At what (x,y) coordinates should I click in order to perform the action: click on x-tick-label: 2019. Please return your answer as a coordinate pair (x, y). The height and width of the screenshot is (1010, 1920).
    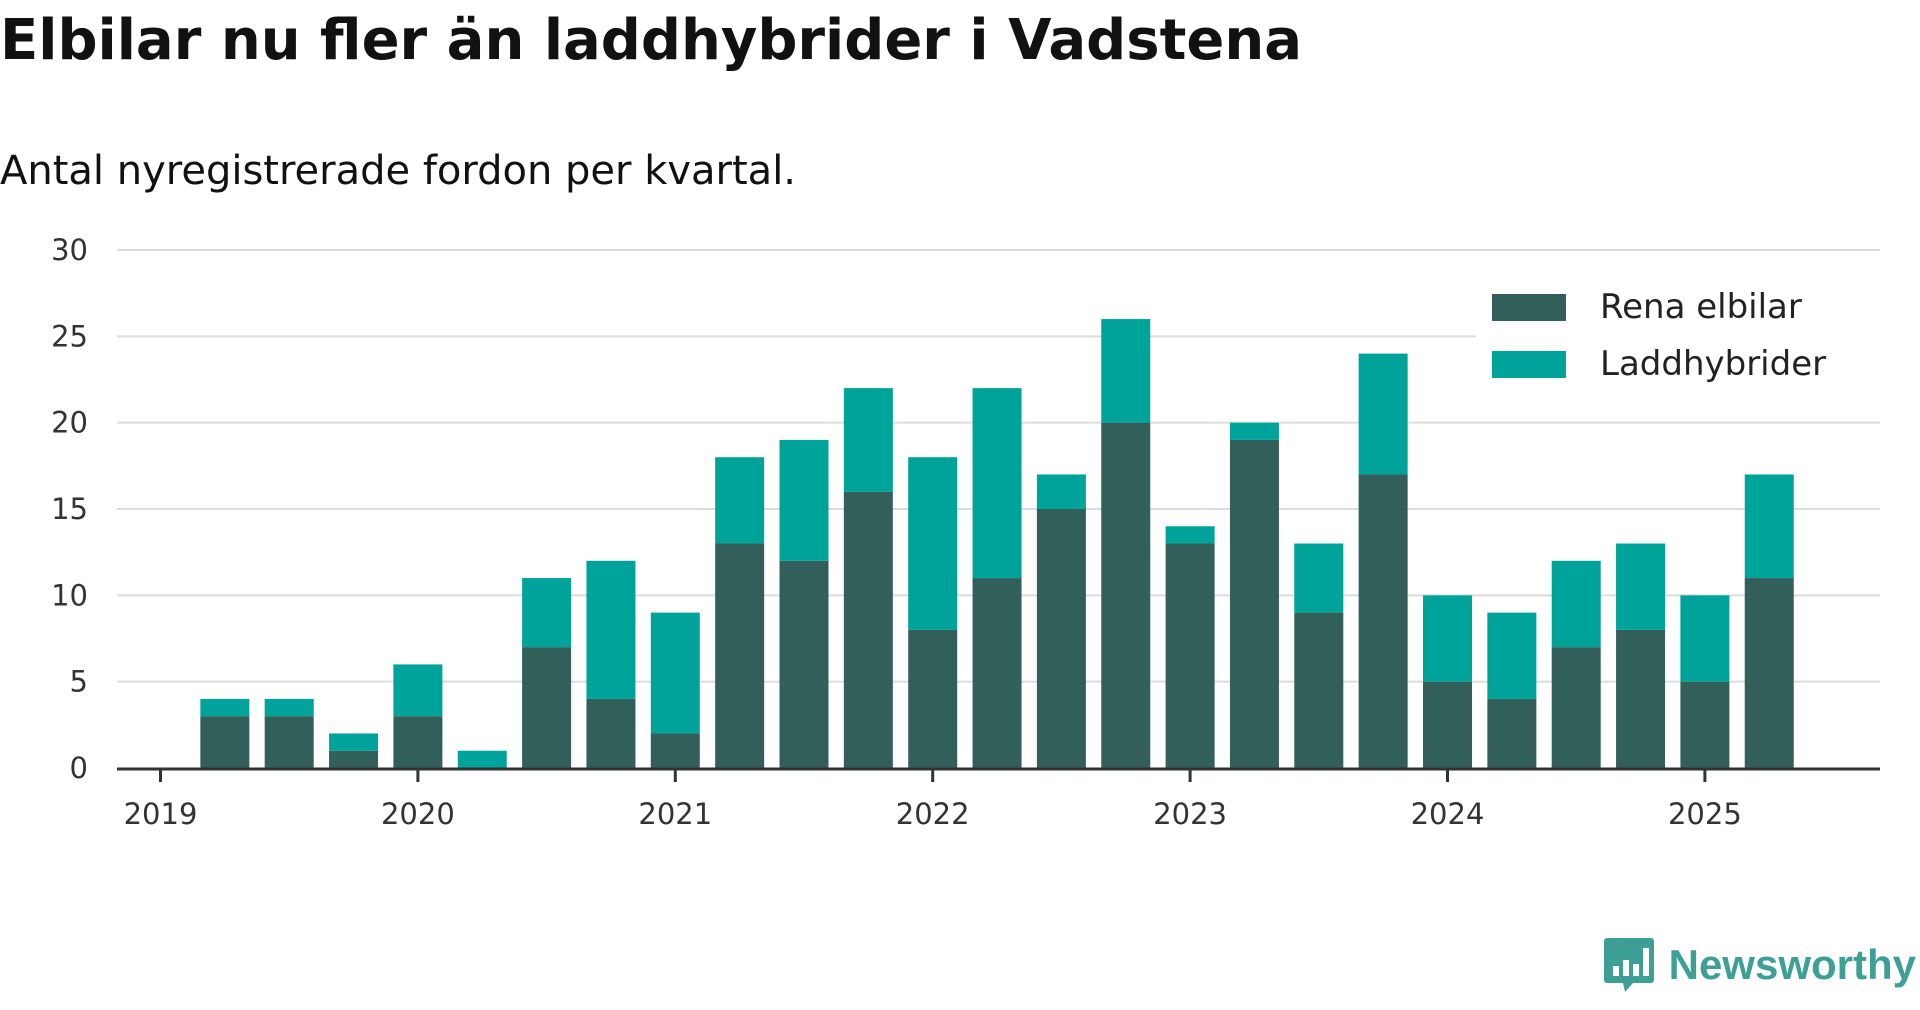
    Looking at the image, I should click on (161, 814).